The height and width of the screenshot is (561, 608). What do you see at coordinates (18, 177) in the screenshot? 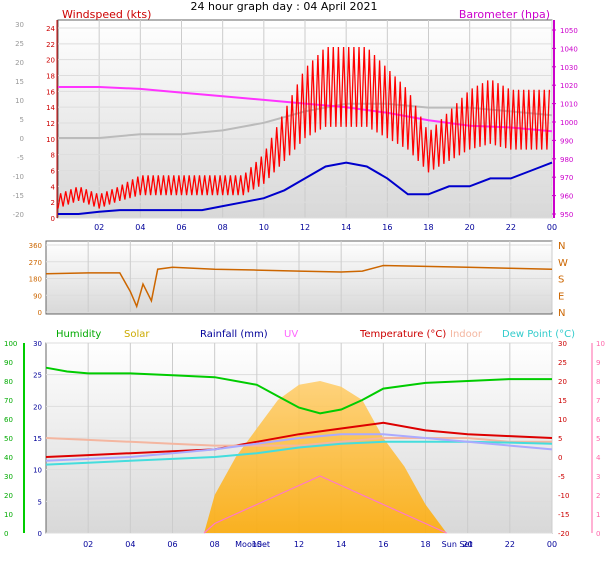
I see `temp-outer-tick-label: -10` at bounding box center [18, 177].